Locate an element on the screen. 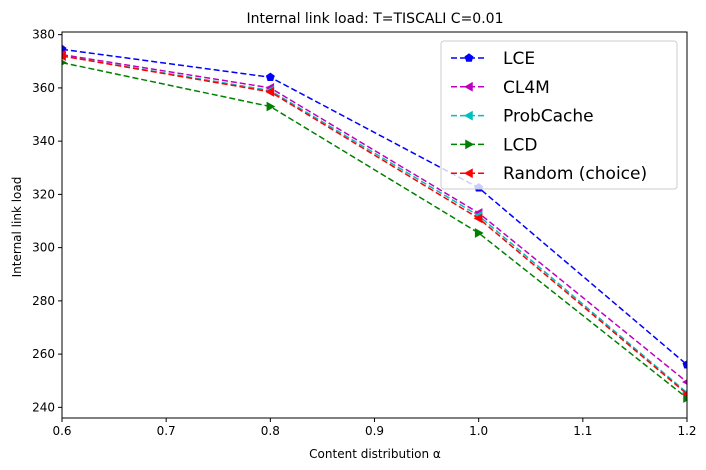 This screenshot has height=470, width=706. x-tick-label: 0.8 is located at coordinates (270, 431).